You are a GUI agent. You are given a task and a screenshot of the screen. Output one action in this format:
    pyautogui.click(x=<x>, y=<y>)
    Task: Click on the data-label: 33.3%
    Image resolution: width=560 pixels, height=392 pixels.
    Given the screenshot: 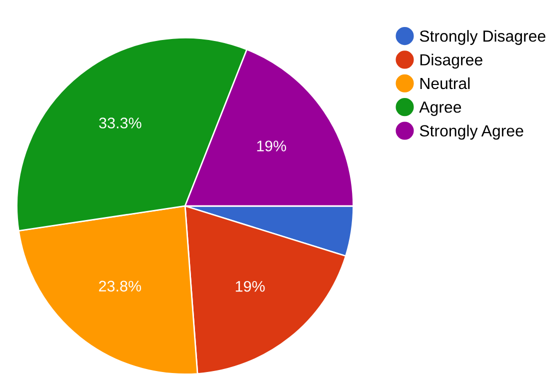 What is the action you would take?
    pyautogui.click(x=120, y=123)
    